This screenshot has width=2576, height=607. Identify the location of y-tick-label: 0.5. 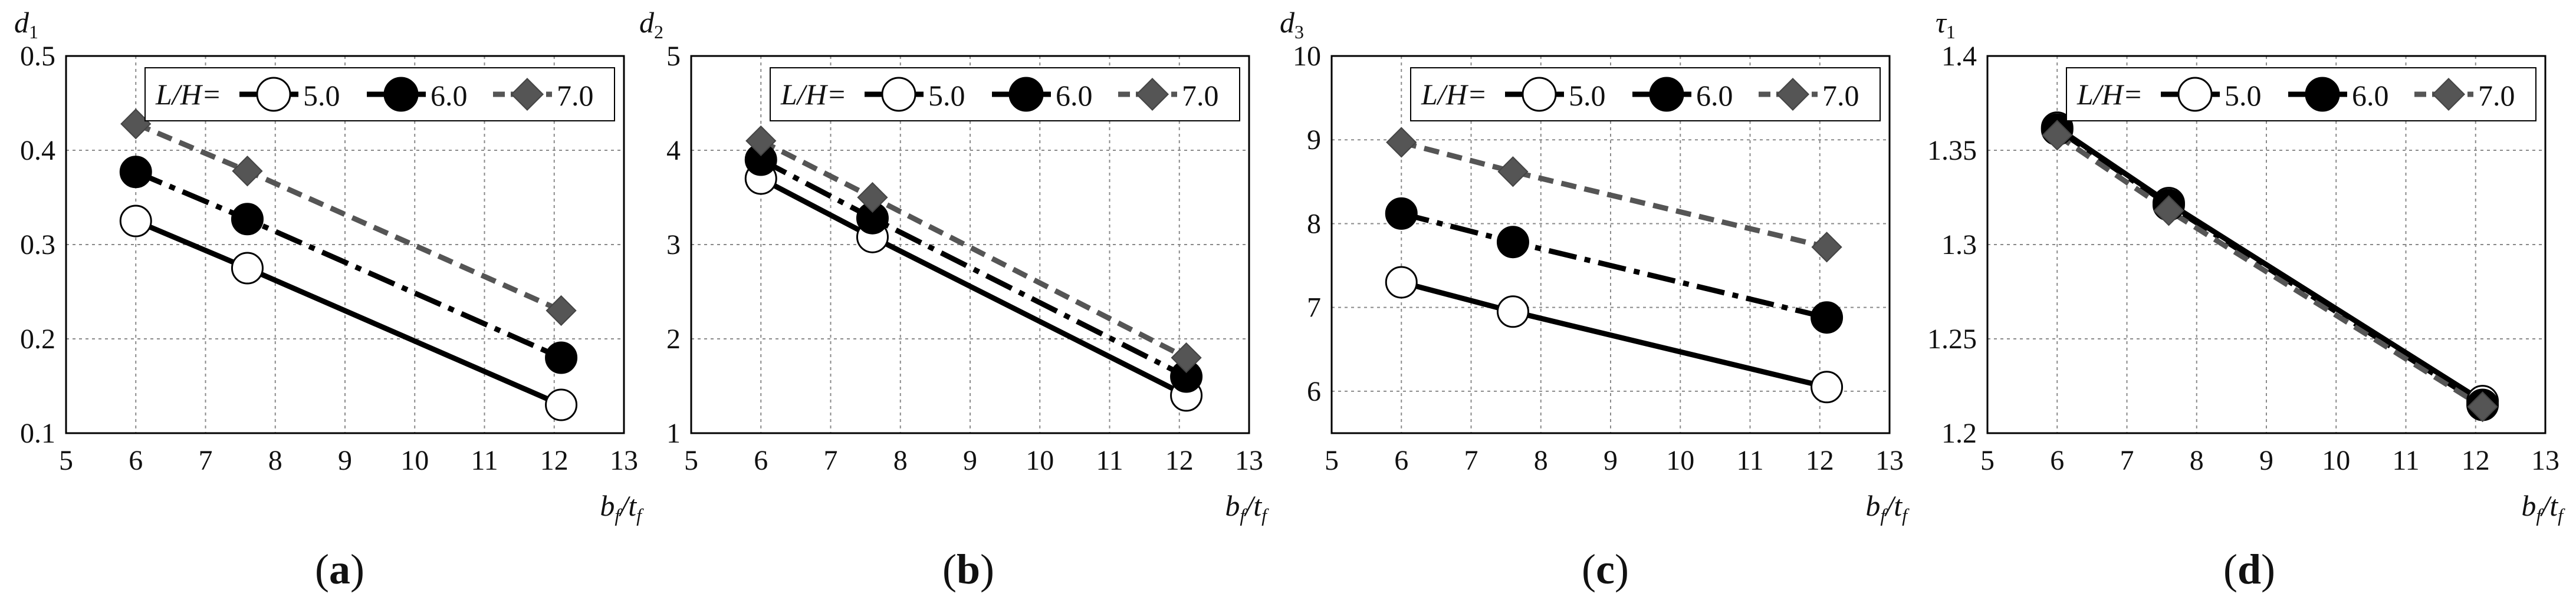
(37, 57).